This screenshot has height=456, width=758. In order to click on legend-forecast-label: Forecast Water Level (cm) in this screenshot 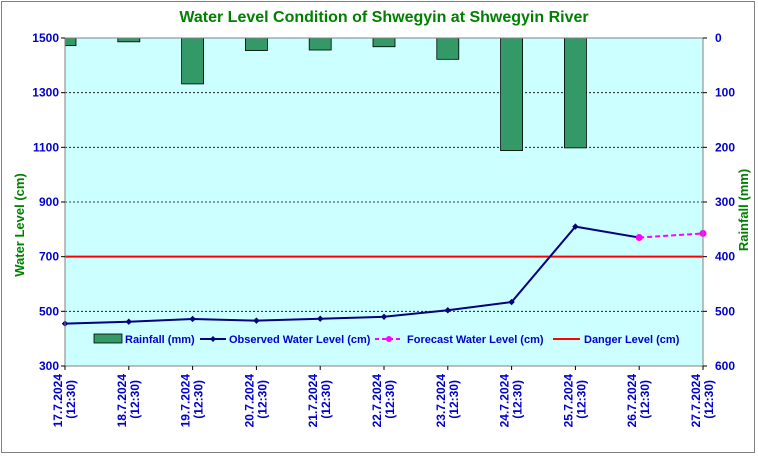, I will do `click(475, 340)`.